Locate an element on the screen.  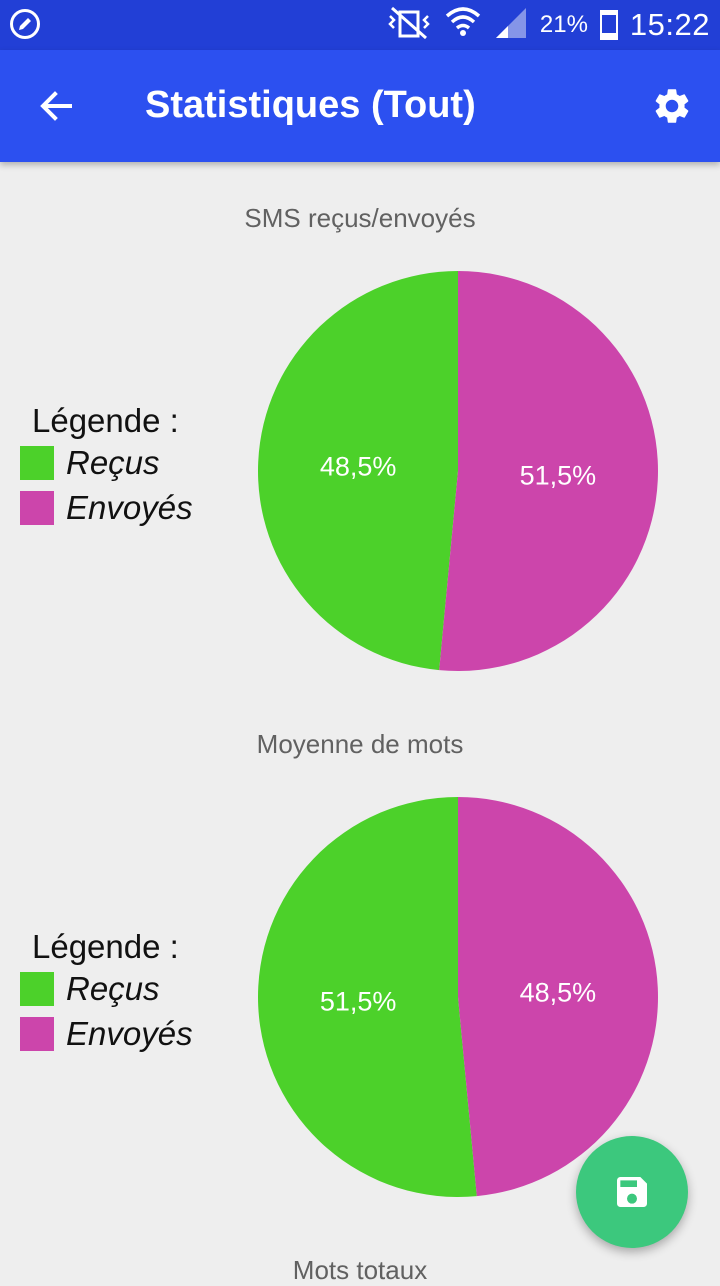
clock: 15:22 is located at coordinates (669, 24).